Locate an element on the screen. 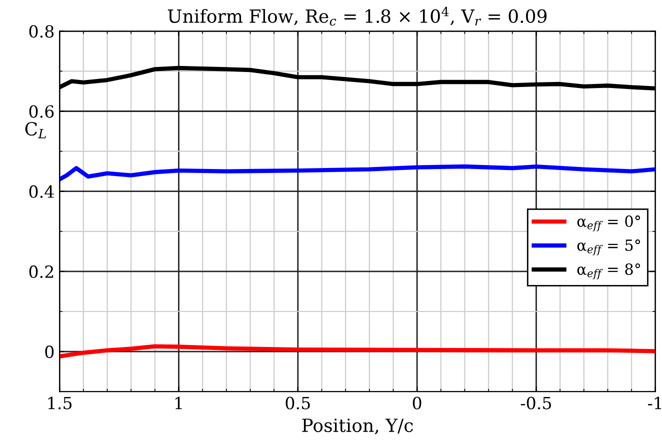 The image size is (662, 445). y-tick-label: 0 is located at coordinates (49, 352).